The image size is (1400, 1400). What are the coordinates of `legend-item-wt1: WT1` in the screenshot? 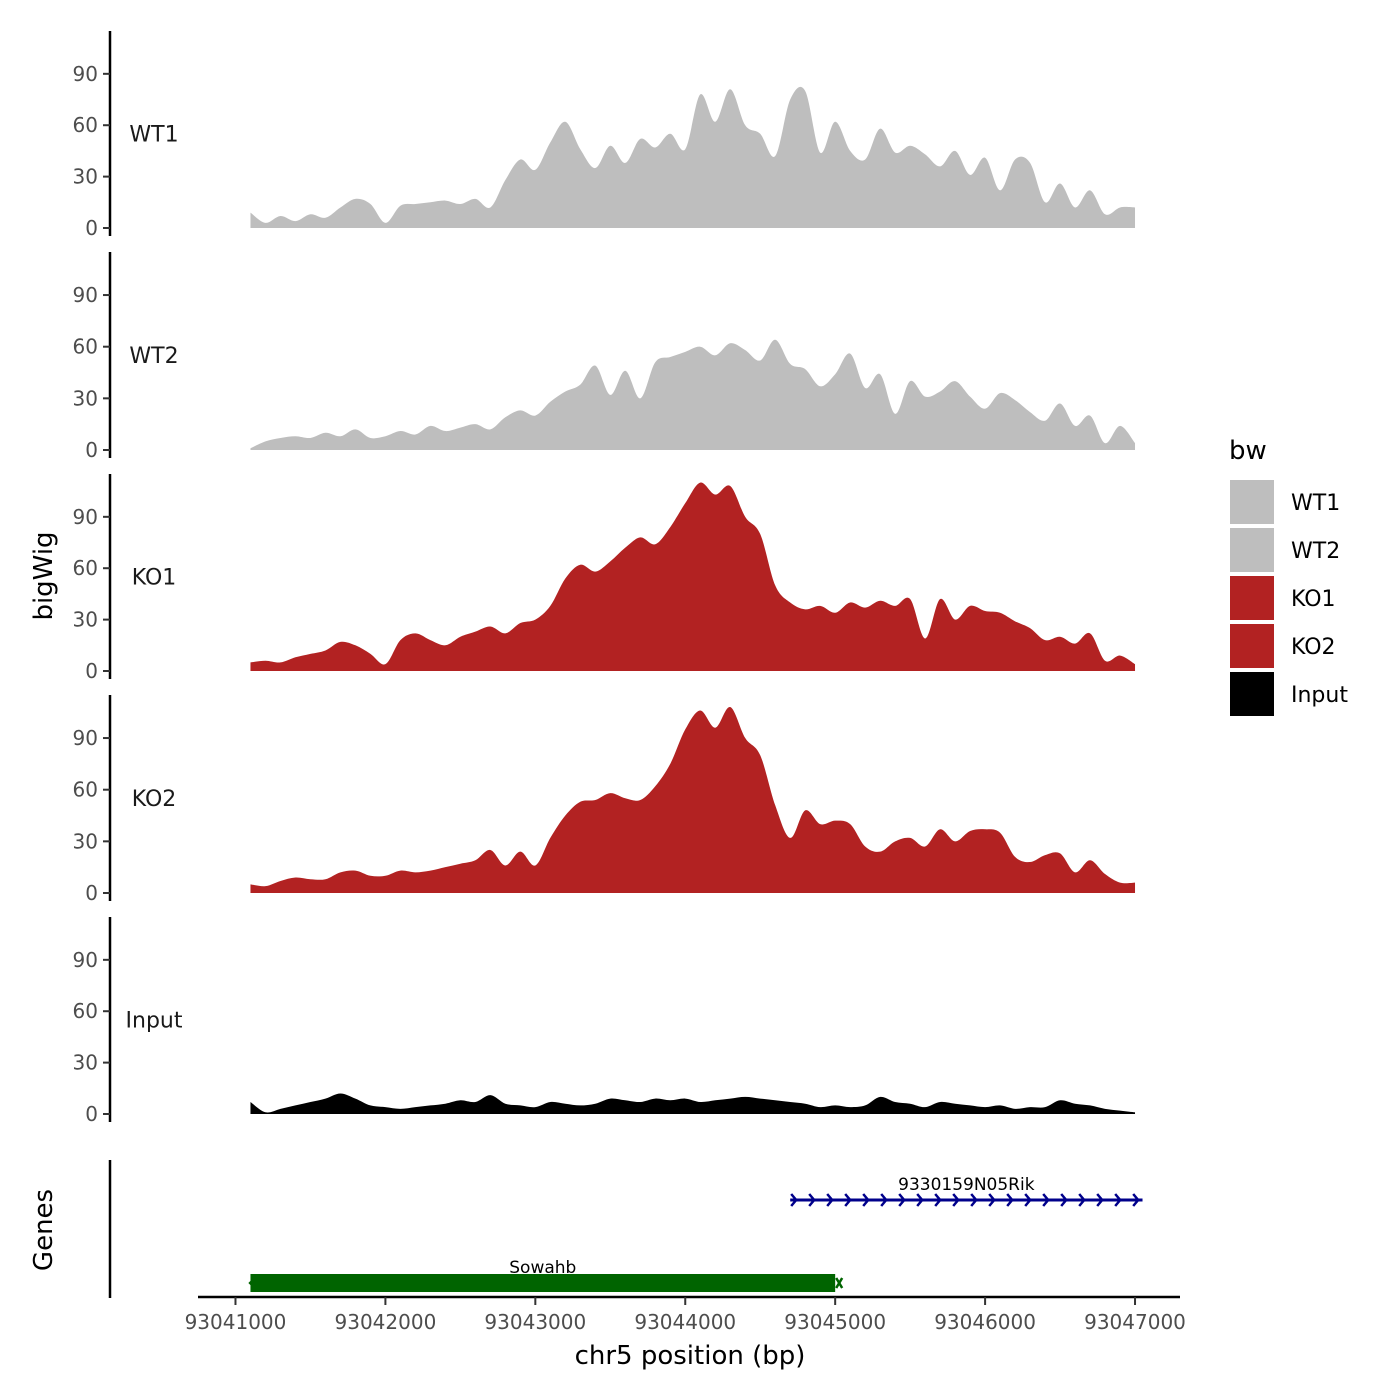 It's located at (1285, 502).